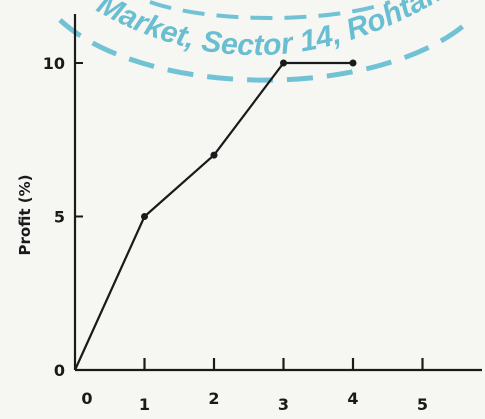  What do you see at coordinates (144, 404) in the screenshot?
I see `x-tick-label: 1` at bounding box center [144, 404].